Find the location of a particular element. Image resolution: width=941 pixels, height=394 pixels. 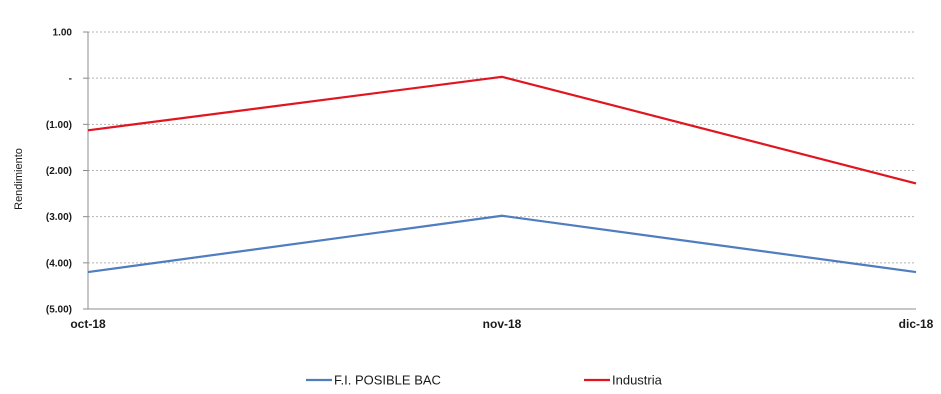

x-tick-labels: oct-18 nov-18 dic-18 is located at coordinates (501, 324).